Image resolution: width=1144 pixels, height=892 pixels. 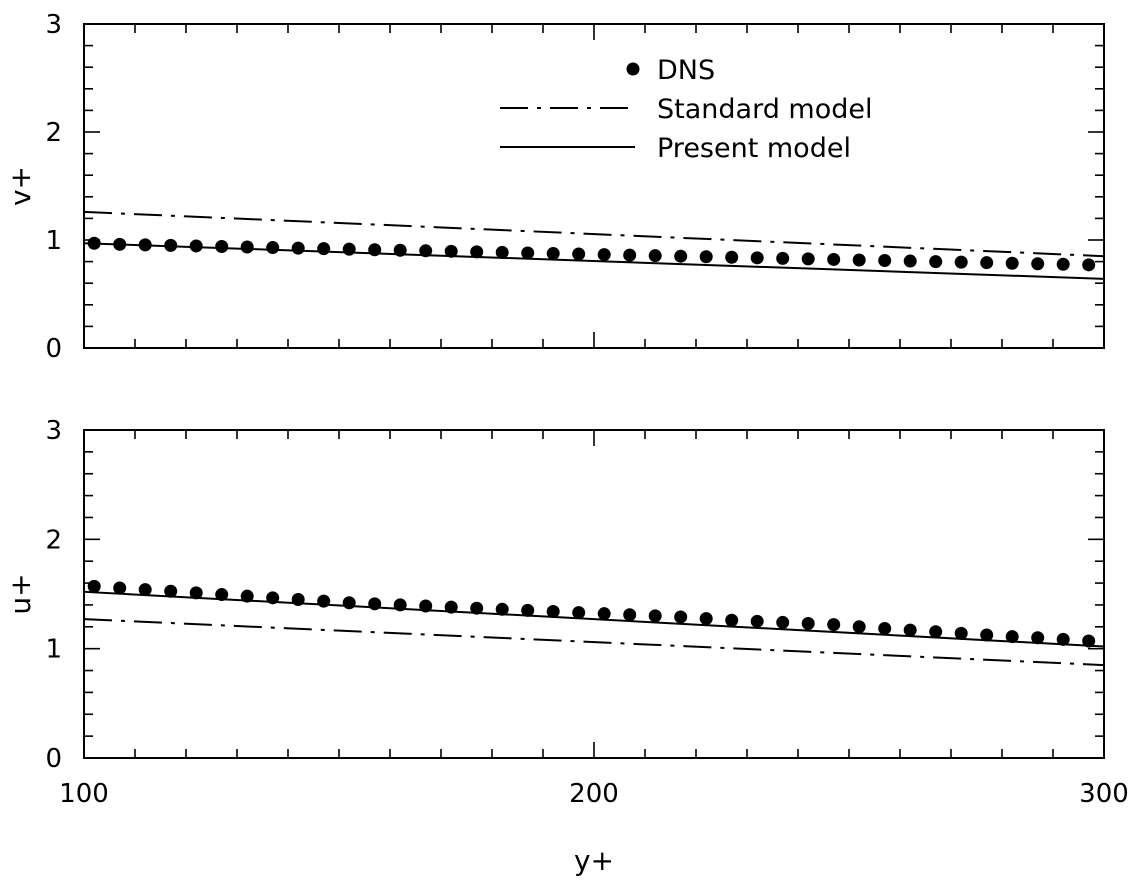 I want to click on y-axis-label: v+, so click(x=20, y=186).